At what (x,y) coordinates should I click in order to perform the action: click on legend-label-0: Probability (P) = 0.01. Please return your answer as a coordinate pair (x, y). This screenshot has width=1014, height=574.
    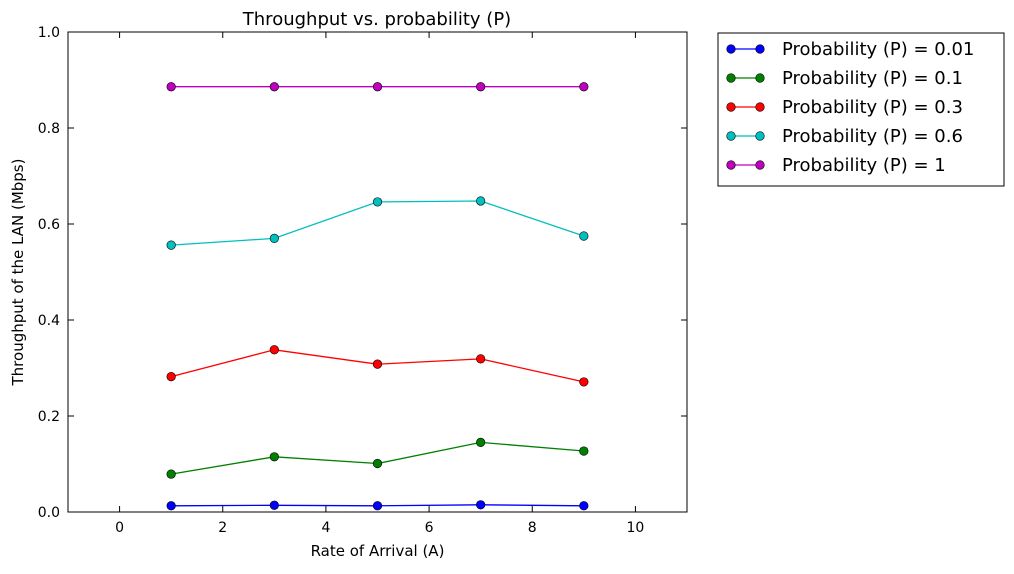
    Looking at the image, I should click on (878, 49).